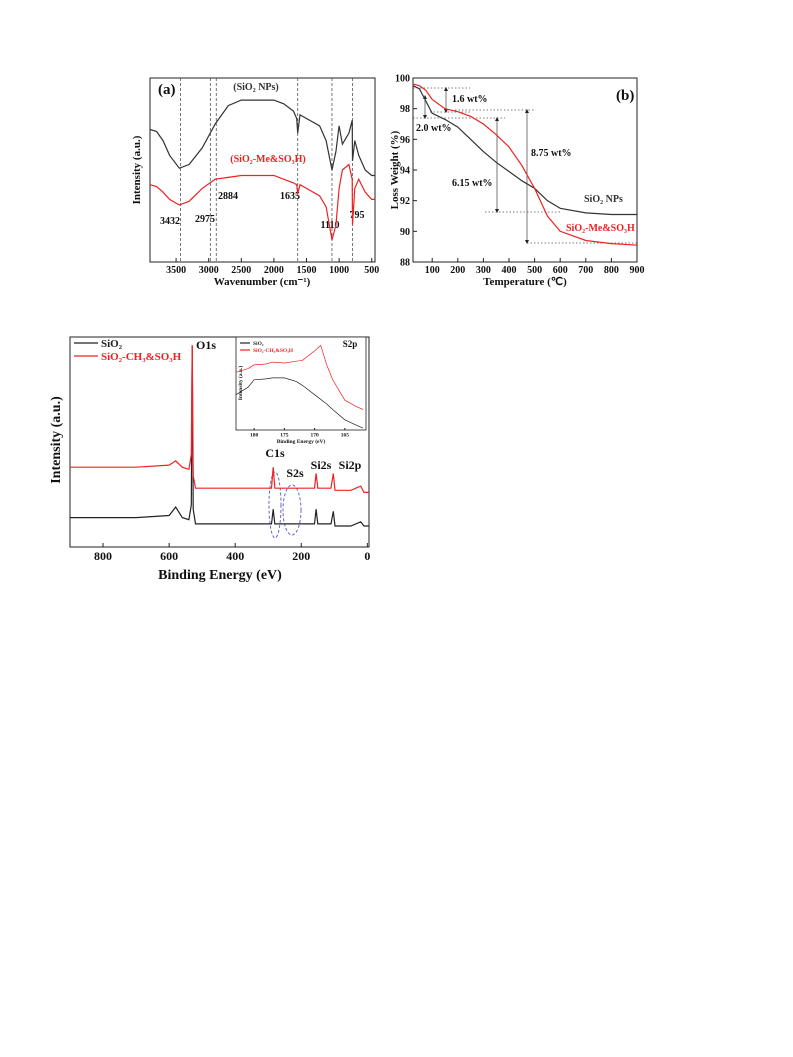 The image size is (793, 1057). I want to click on annotation: C1s, so click(275, 453).